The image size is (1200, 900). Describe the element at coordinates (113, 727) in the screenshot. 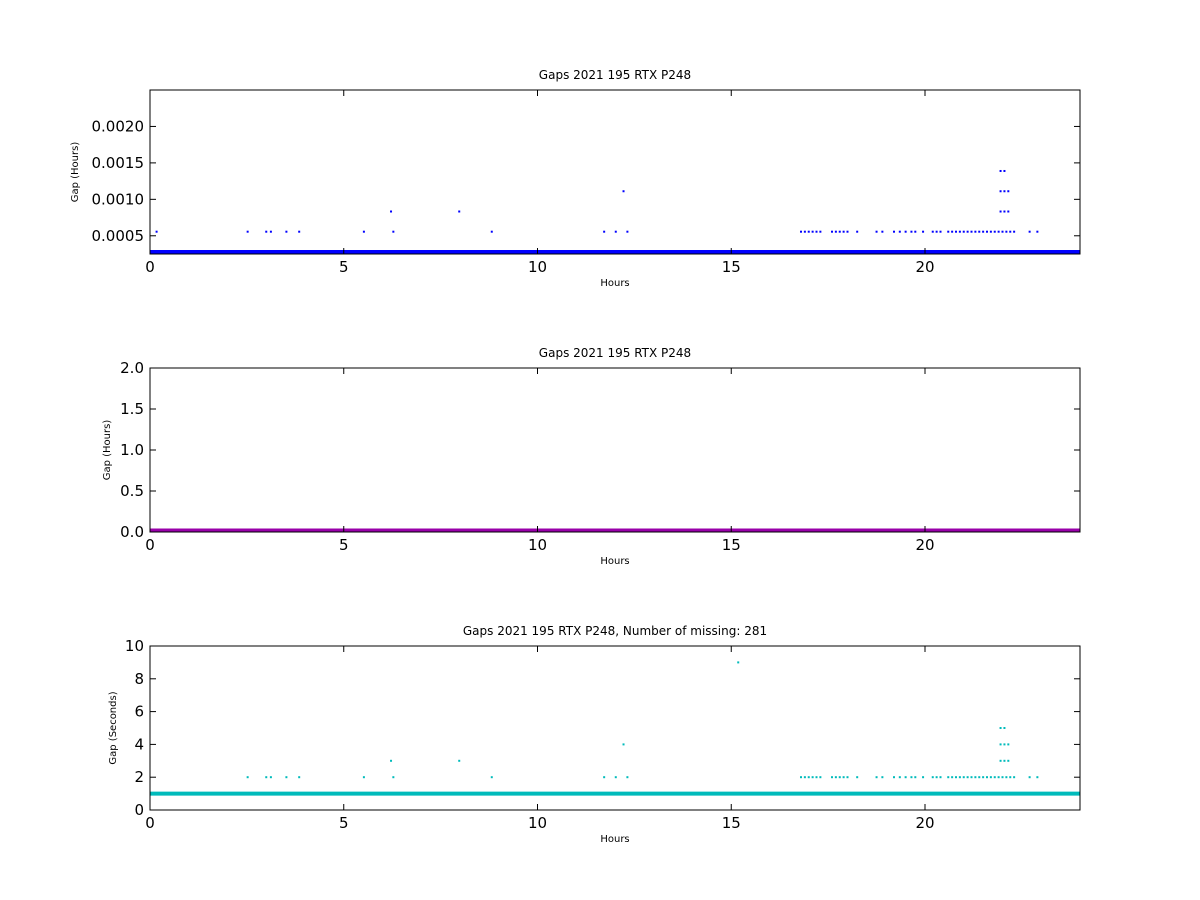

I see `y-axis-label: Gap (Seconds)` at that location.